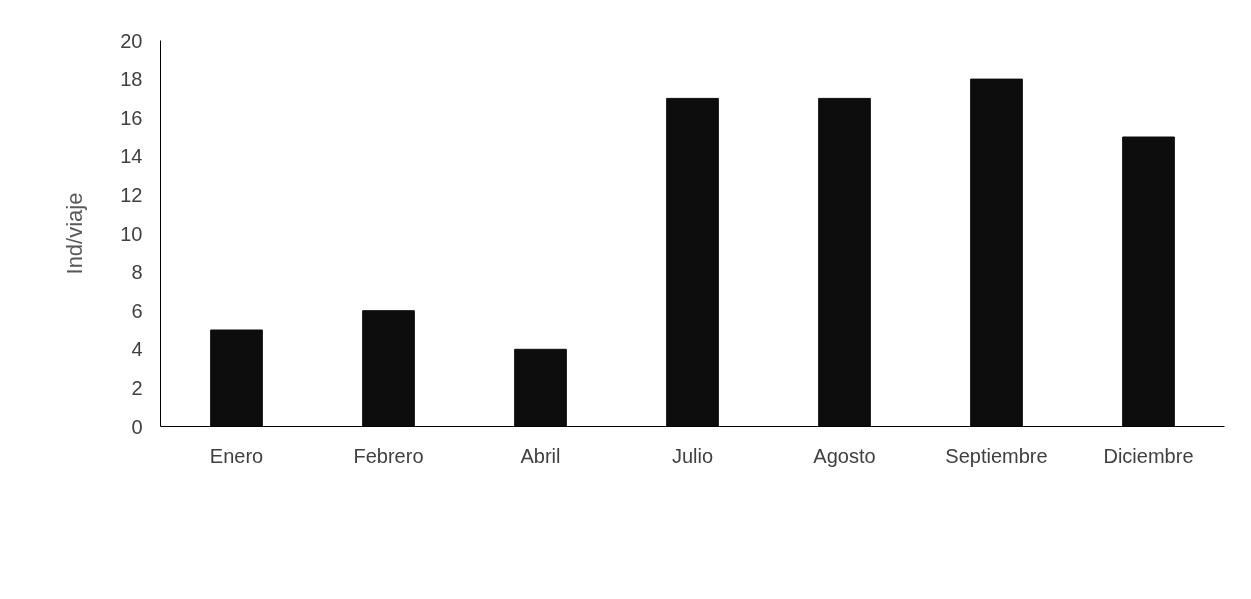  I want to click on y-axis-title: Ind/viaje, so click(75, 233).